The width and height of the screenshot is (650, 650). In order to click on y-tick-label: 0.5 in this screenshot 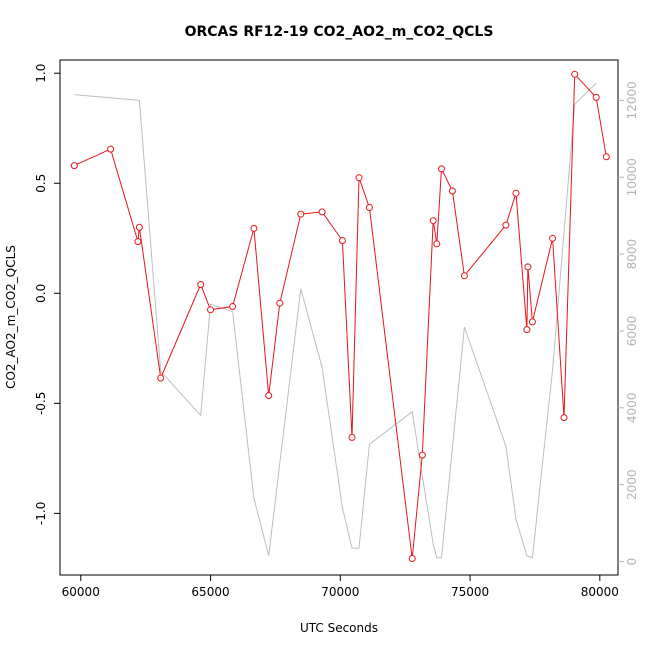, I will do `click(41, 183)`.